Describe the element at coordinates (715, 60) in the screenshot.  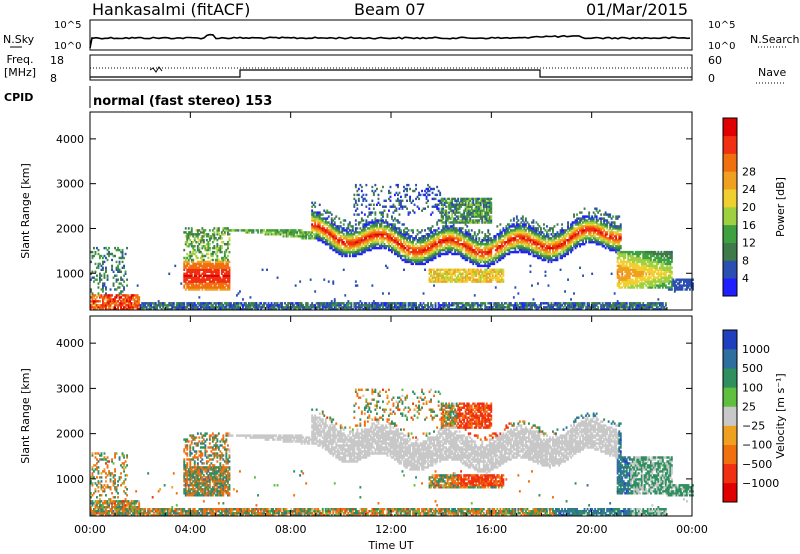
I see `nave-tick-top: 60` at that location.